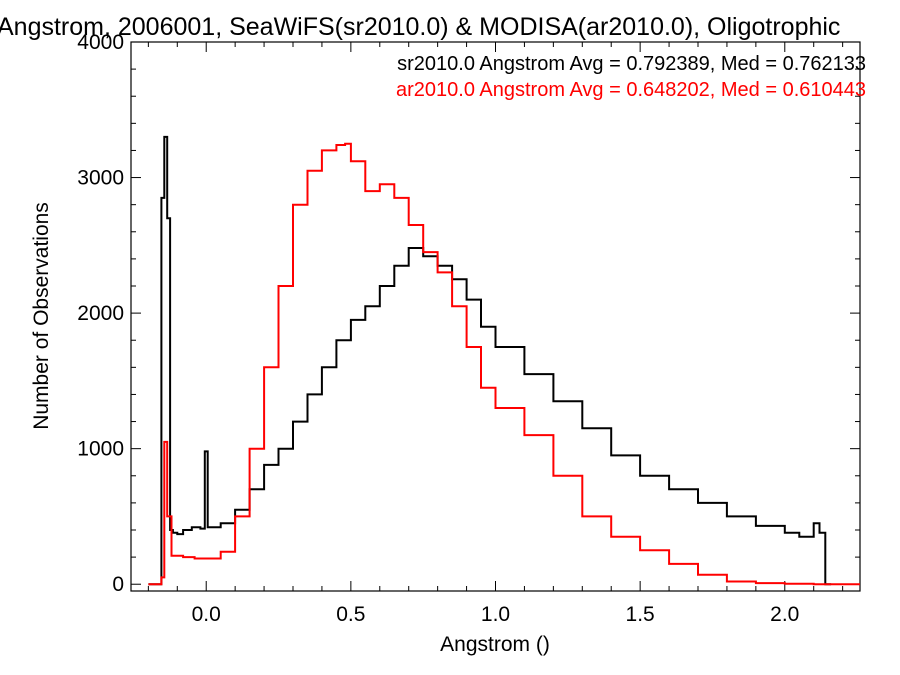 This screenshot has width=900, height=675. Describe the element at coordinates (100, 313) in the screenshot. I see `y-tick-label: 2000` at that location.